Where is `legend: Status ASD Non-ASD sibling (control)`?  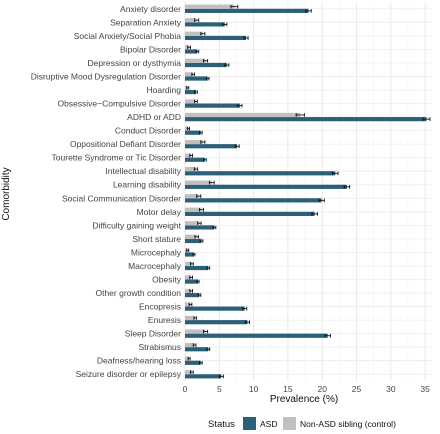
legend: Status ASD Non-ASD sibling (control) is located at coordinates (302, 423).